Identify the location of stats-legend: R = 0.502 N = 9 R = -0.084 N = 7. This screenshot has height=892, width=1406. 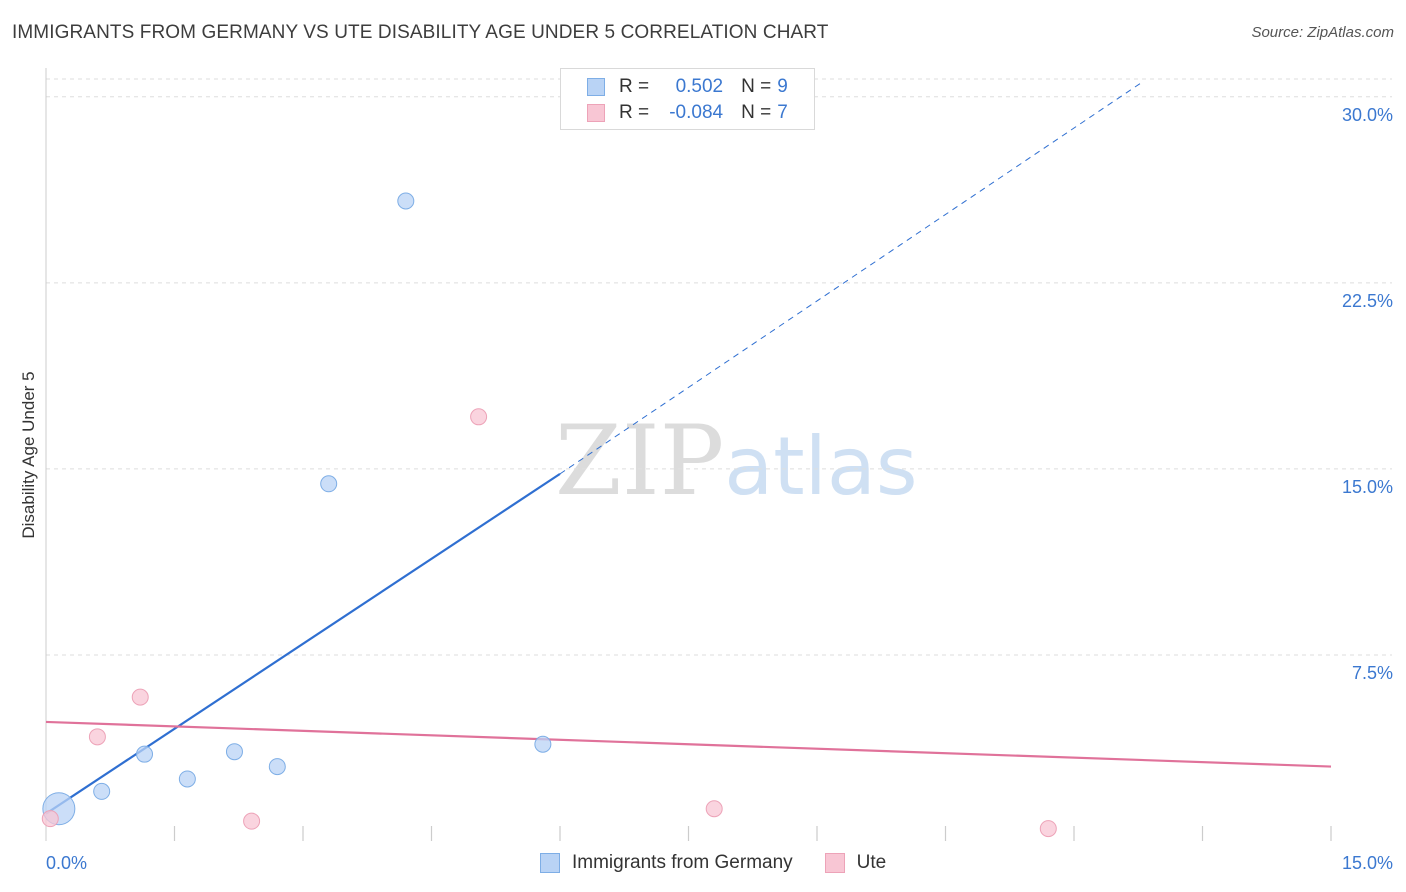
(687, 99).